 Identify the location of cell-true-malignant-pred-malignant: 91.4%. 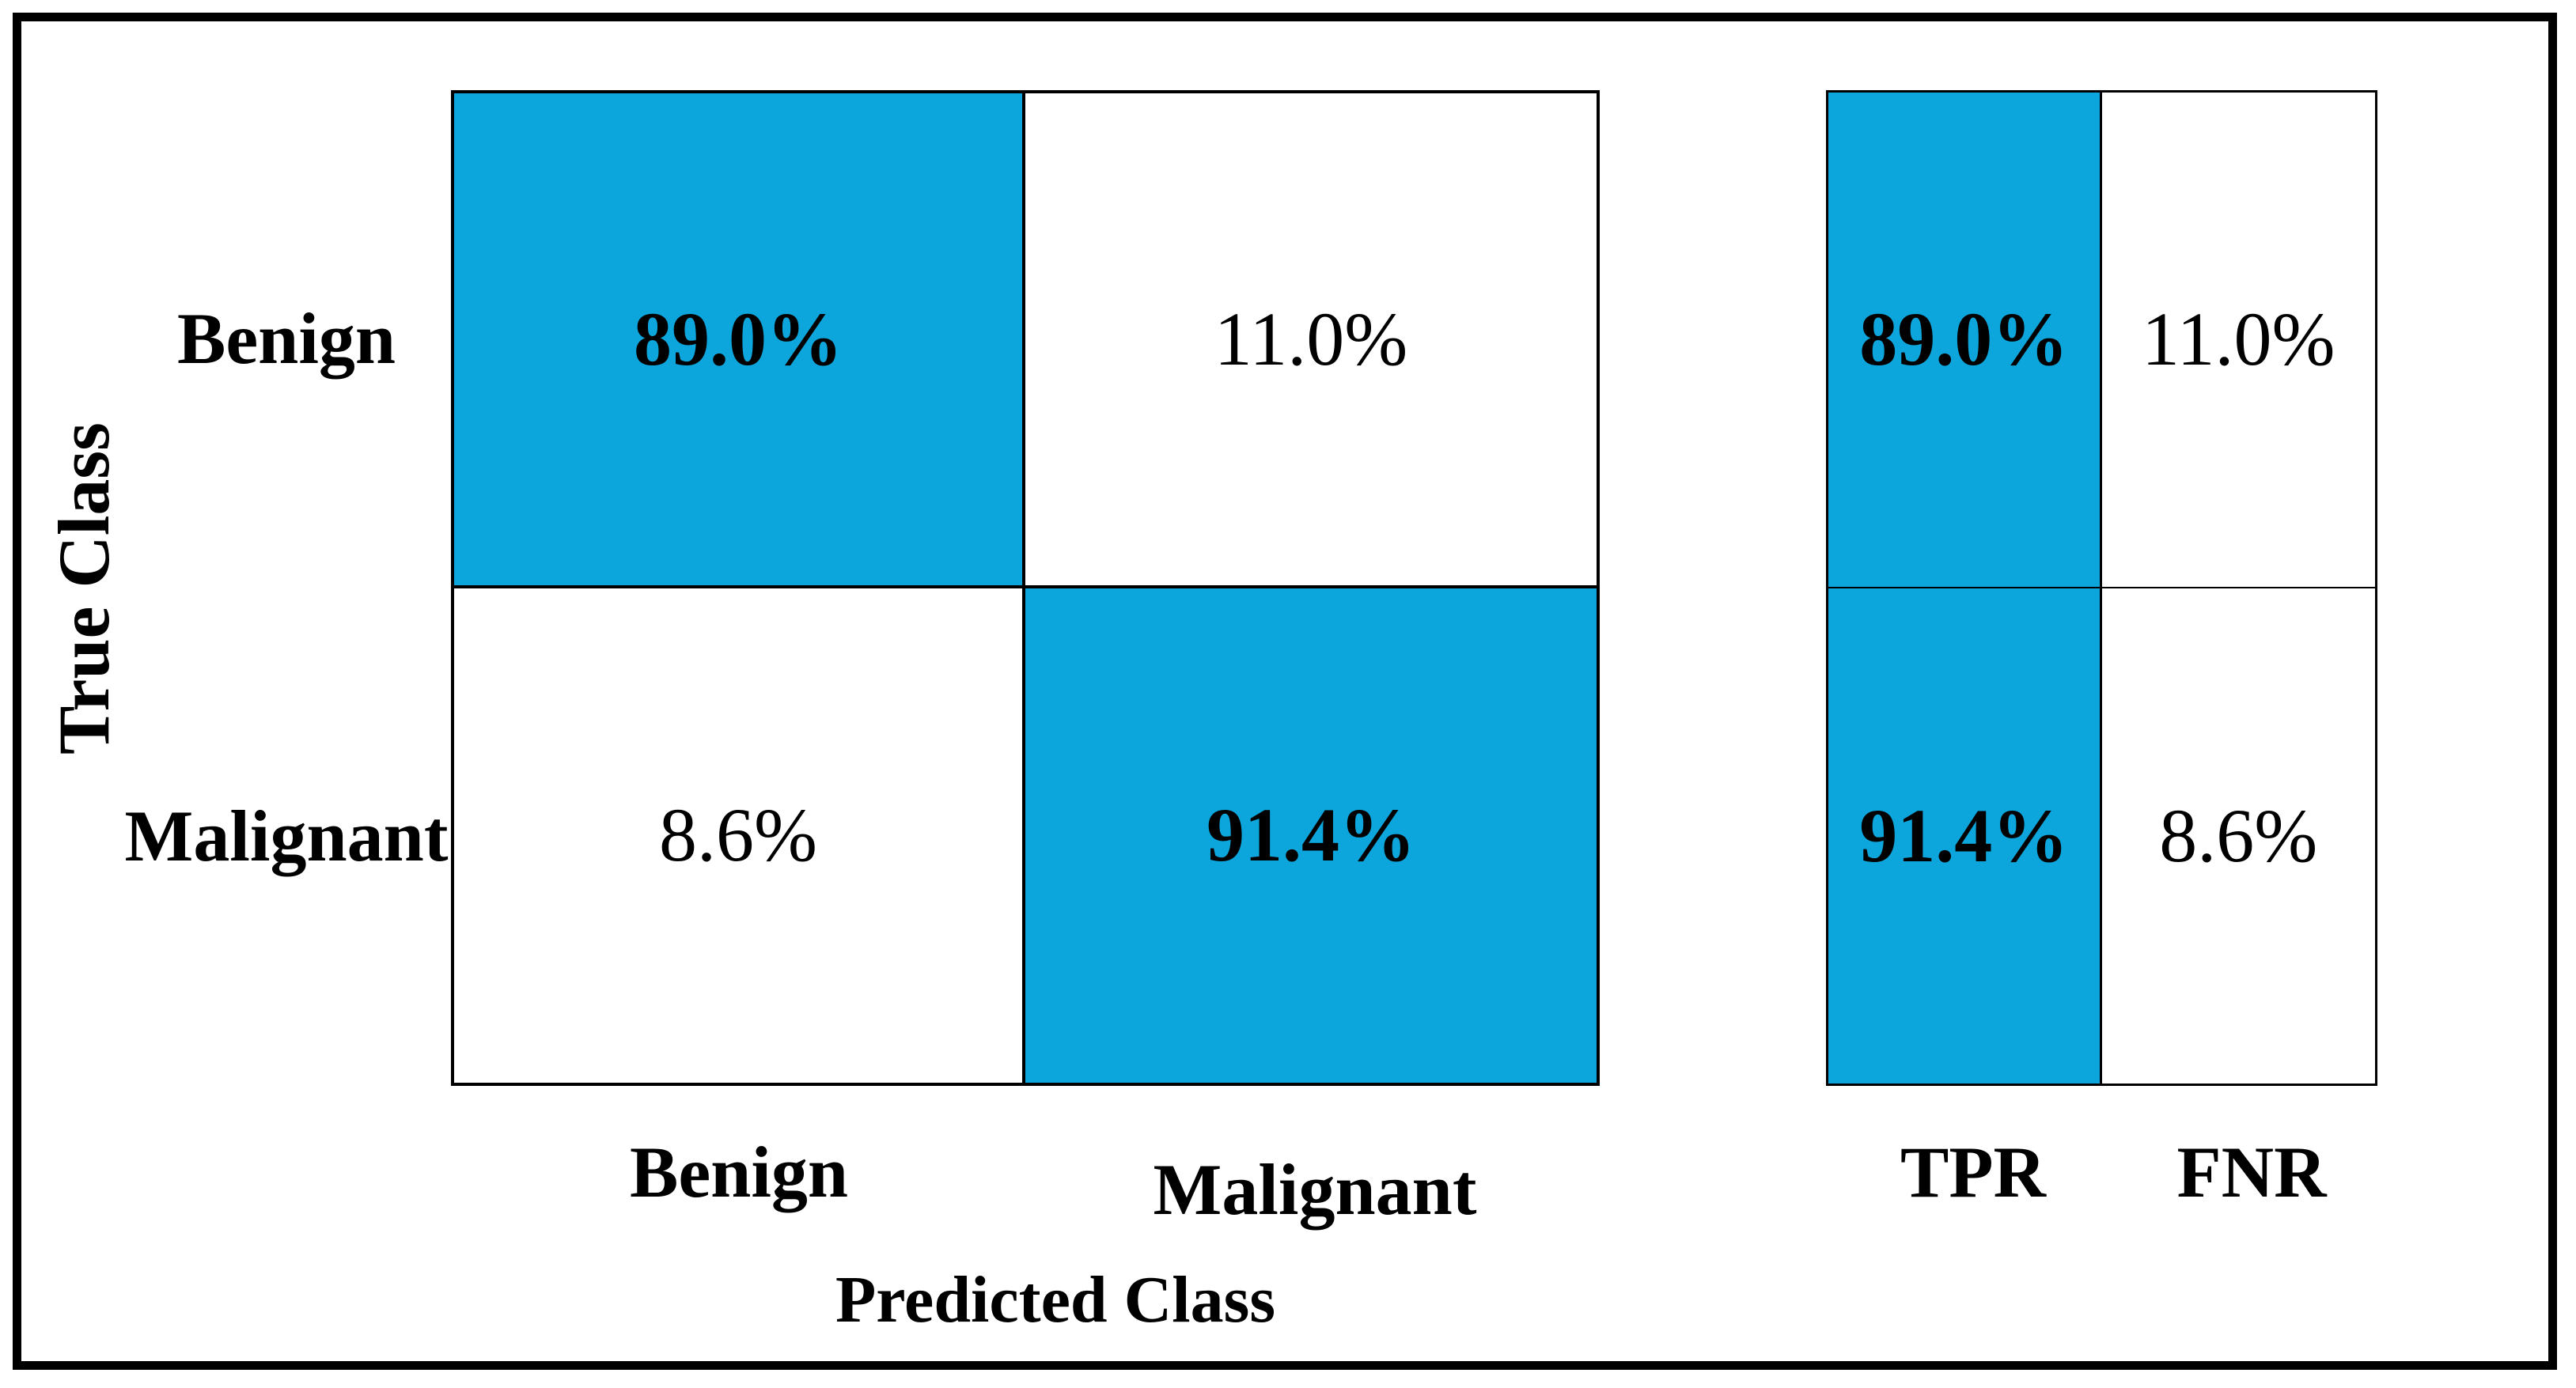
(1311, 836).